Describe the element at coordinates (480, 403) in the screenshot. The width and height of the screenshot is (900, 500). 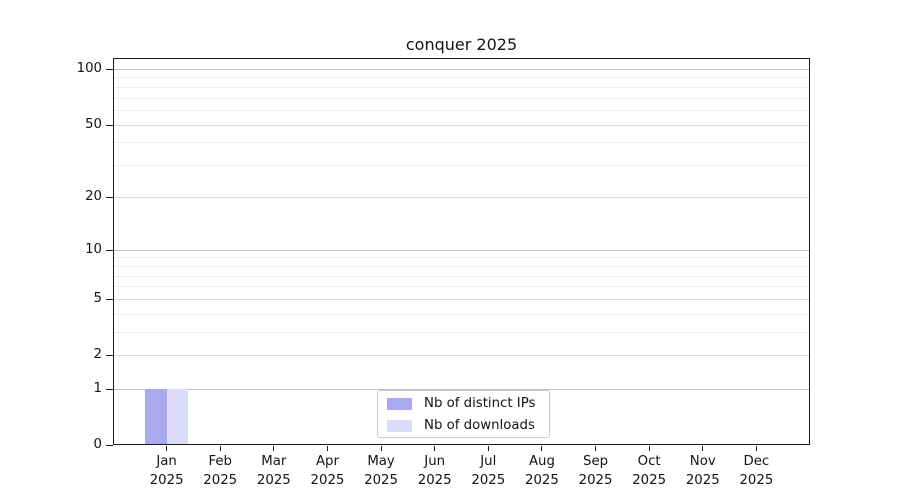
I see `legend-label-distinct-ips: Nb of distinct IPs` at that location.